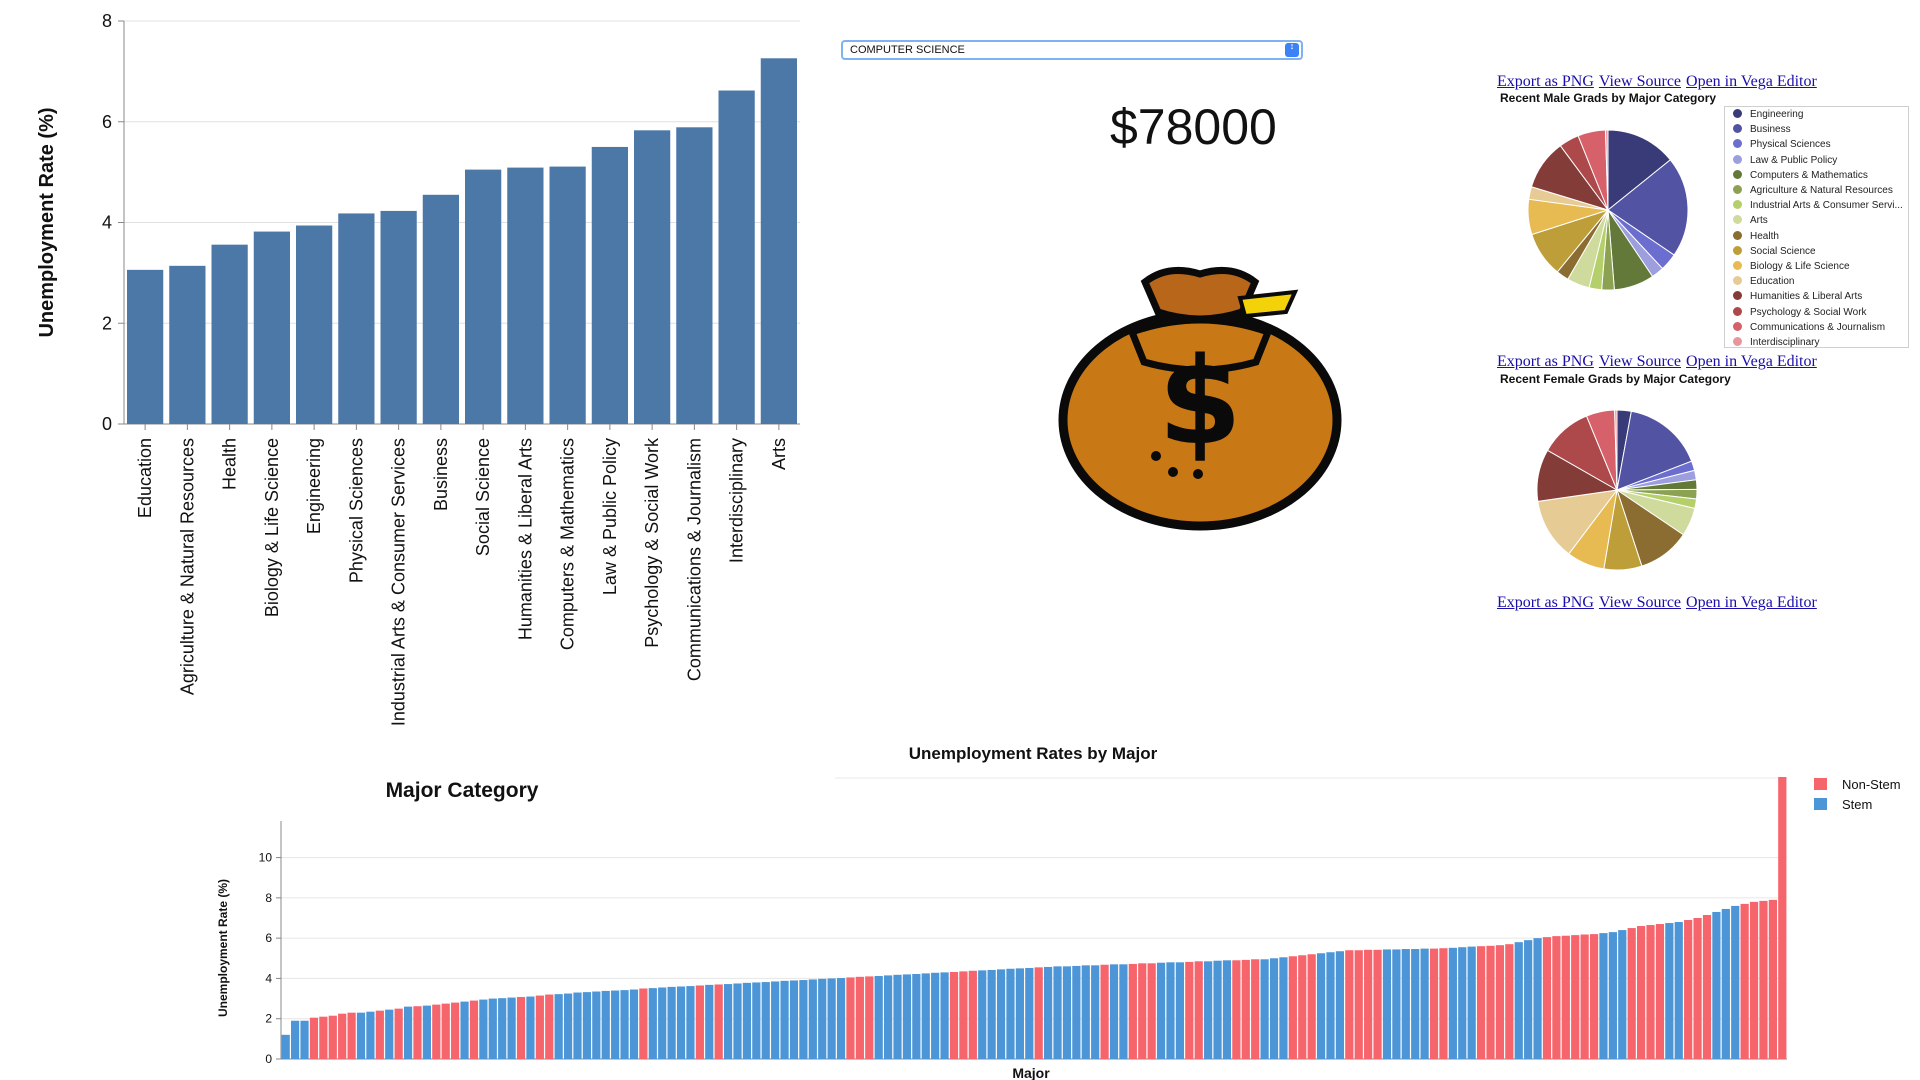  Describe the element at coordinates (1857, 804) in the screenshot. I see `legend-label: Stem` at that location.